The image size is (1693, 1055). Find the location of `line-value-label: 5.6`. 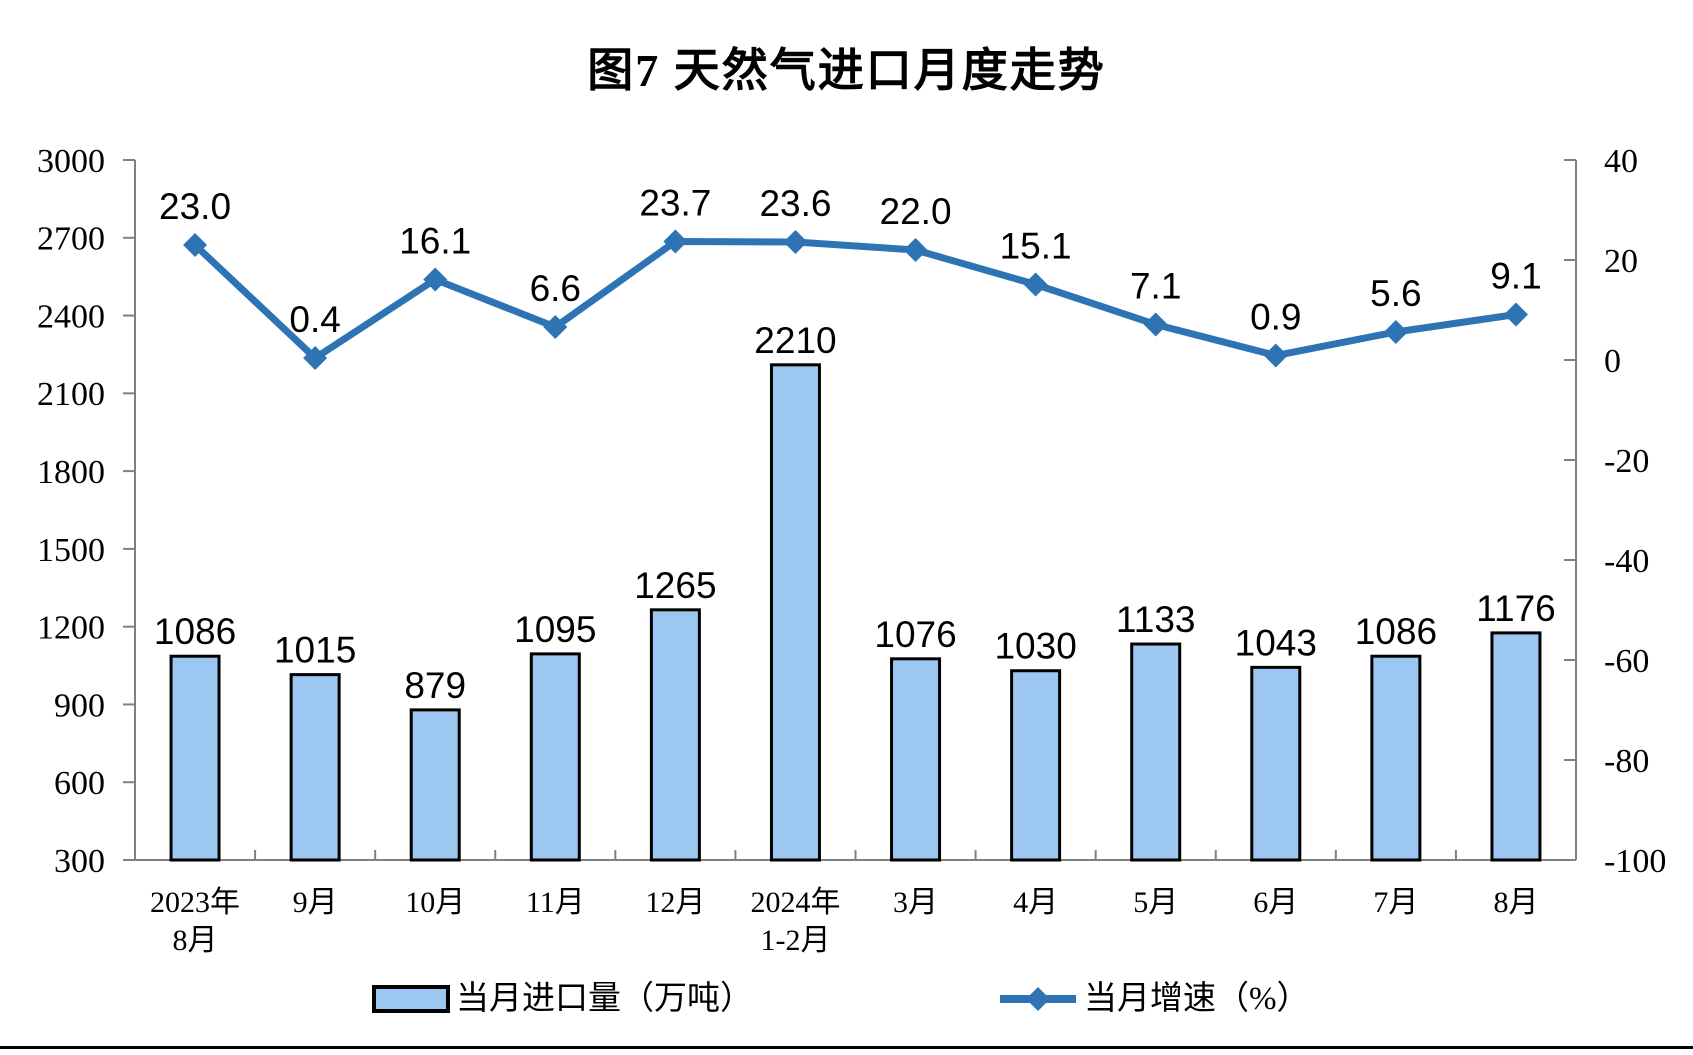

line-value-label: 5.6 is located at coordinates (1395, 293).